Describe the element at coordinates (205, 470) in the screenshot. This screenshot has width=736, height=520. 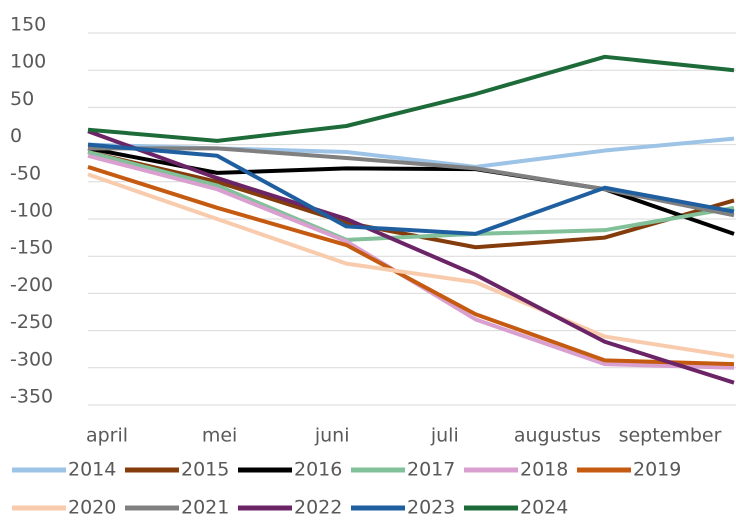
I see `legend-label: 2015` at that location.